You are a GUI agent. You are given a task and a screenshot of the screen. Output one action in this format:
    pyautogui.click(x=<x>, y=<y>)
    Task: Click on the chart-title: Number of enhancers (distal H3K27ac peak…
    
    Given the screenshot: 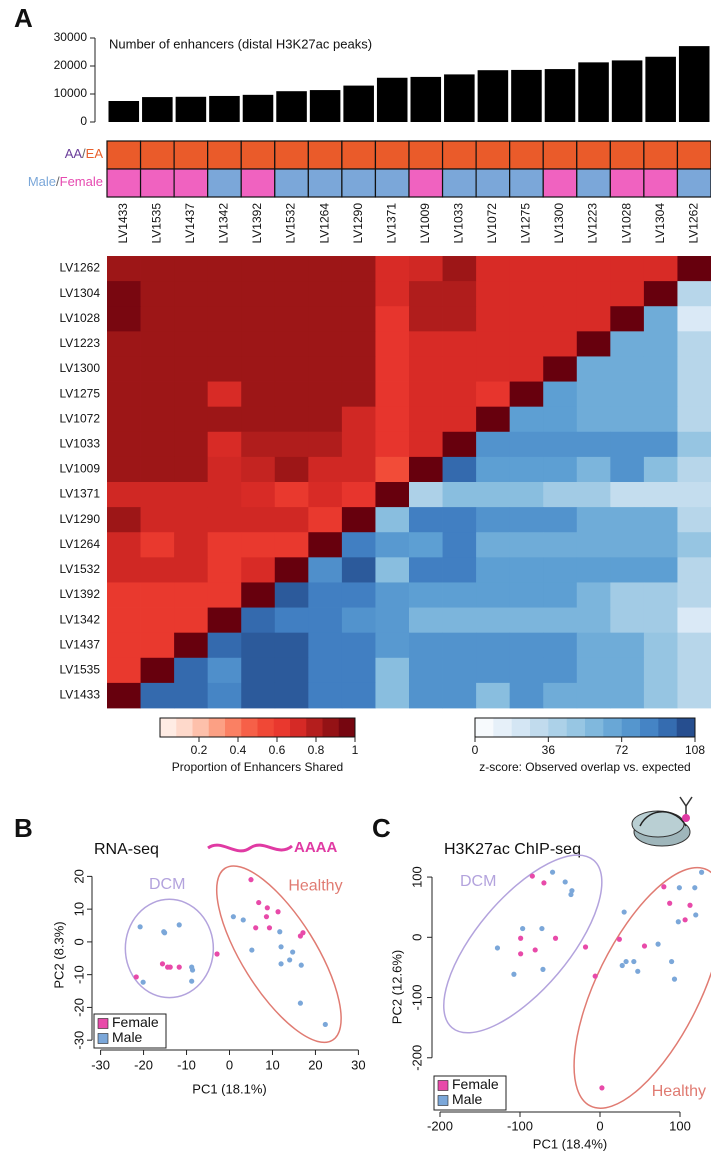 What is the action you would take?
    pyautogui.click(x=240, y=43)
    